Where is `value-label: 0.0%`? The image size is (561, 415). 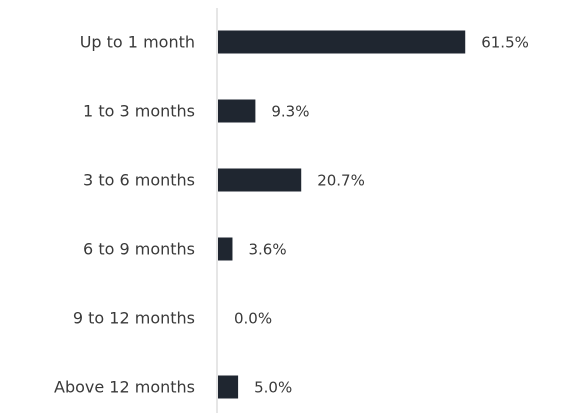 value-label: 0.0% is located at coordinates (253, 319).